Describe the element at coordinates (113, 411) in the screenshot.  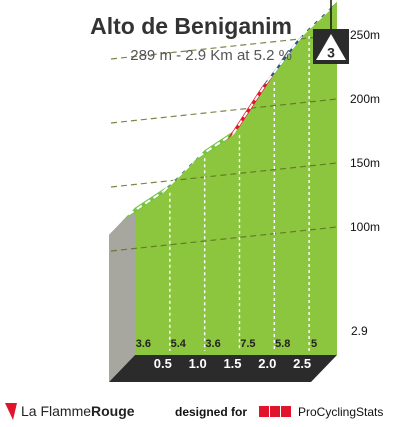
I see `logo-text-right: Rouge` at that location.